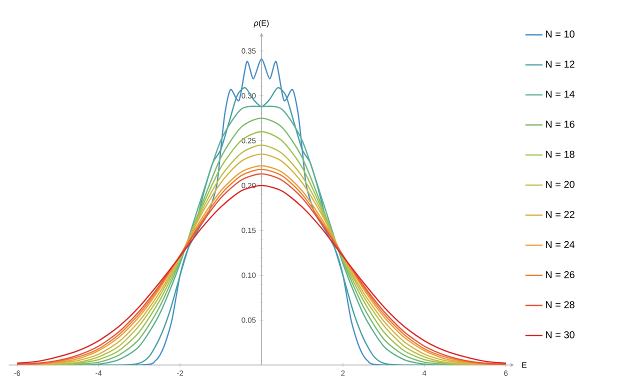 This screenshot has height=379, width=623. What do you see at coordinates (560, 154) in the screenshot?
I see `legend-label: N = 18` at bounding box center [560, 154].